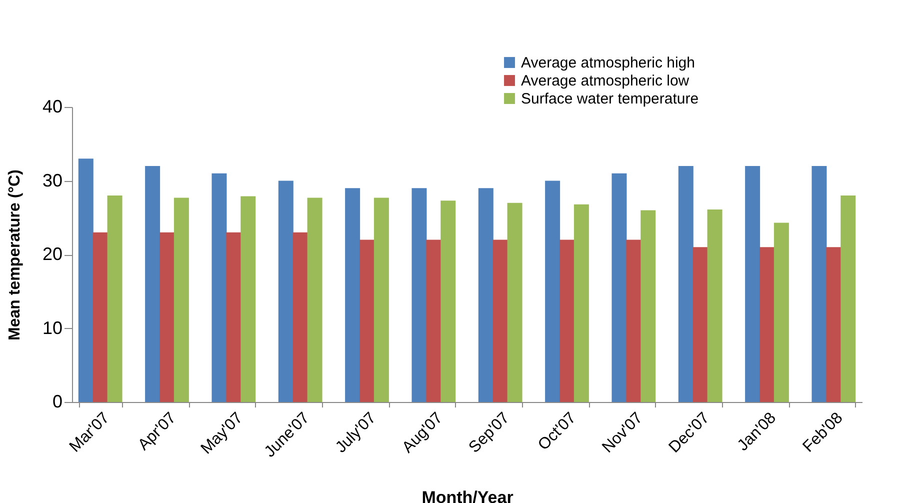 This screenshot has width=917, height=503. What do you see at coordinates (52, 106) in the screenshot?
I see `y-tick-label: 40` at bounding box center [52, 106].